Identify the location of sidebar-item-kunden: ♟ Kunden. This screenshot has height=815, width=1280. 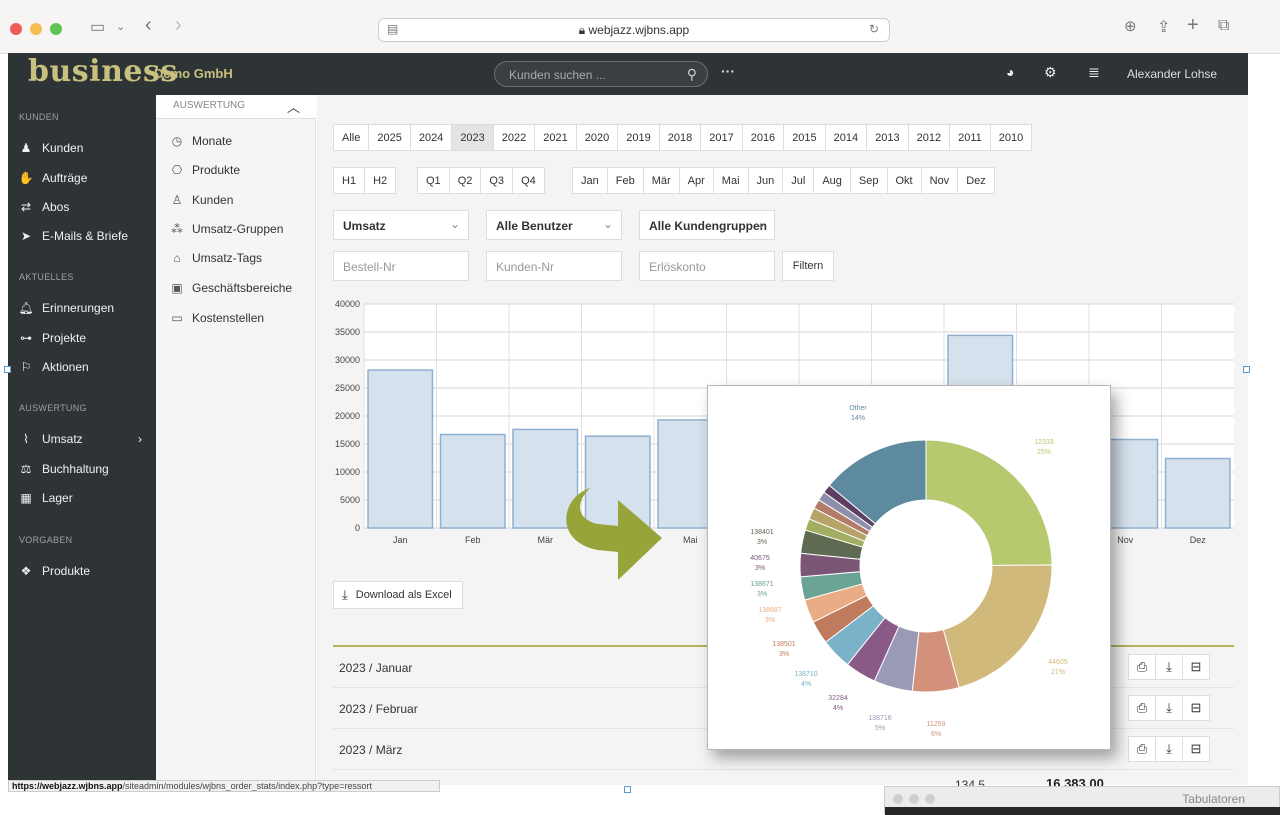
(83, 148).